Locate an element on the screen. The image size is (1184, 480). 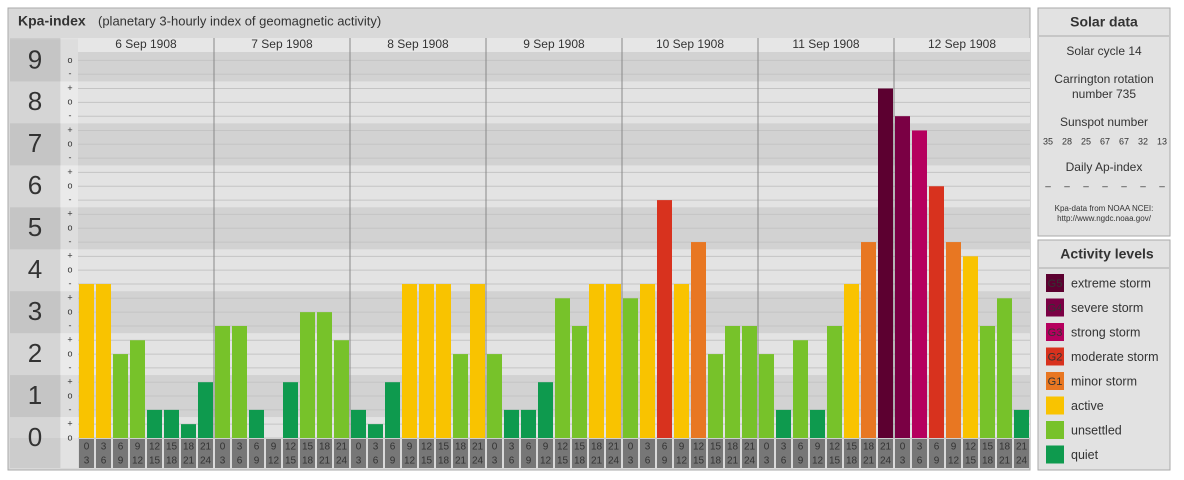
y-tick-label: 2 is located at coordinates (35, 353).